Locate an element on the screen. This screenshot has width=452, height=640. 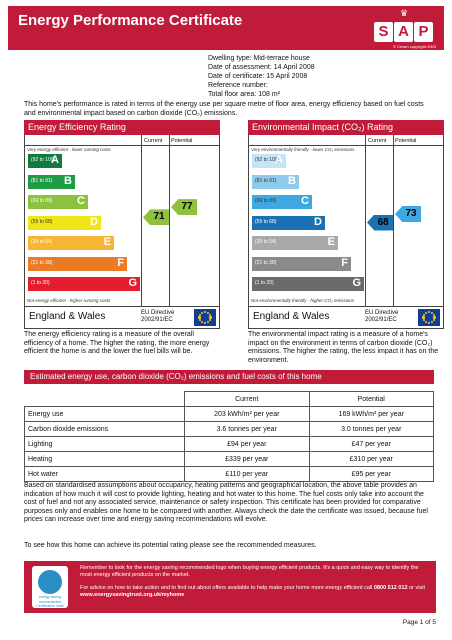
environment-band-b: (81 to 91) B is located at coordinates (275, 181).